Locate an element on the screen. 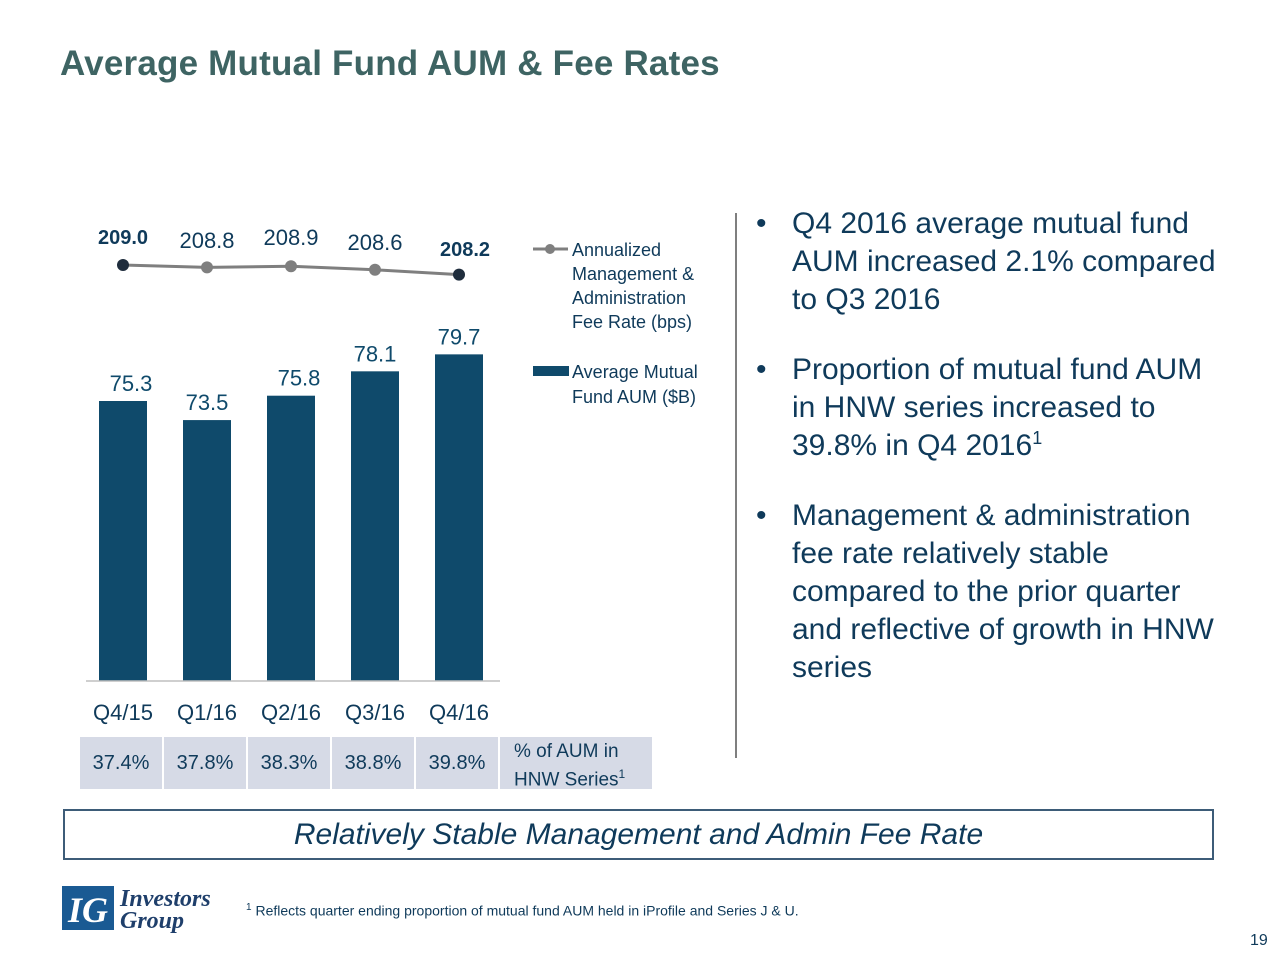  investors-group-logo: IG Investors Group is located at coordinates (136, 910).